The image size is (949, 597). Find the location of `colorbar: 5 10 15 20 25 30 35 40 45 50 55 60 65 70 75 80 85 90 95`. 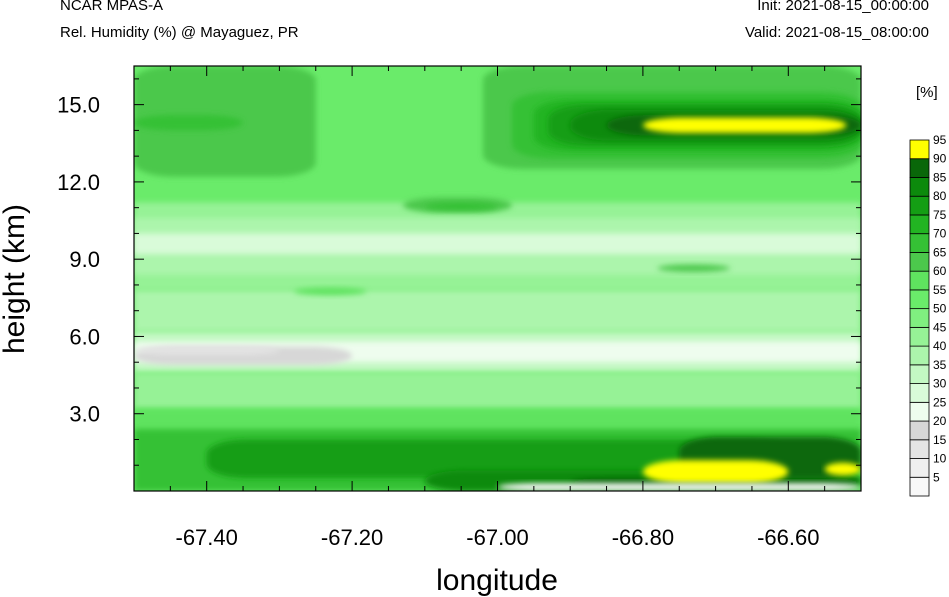

colorbar: 5 10 15 20 25 30 35 40 45 50 55 60 65 70 75 80 85 90 95 is located at coordinates (928, 315).